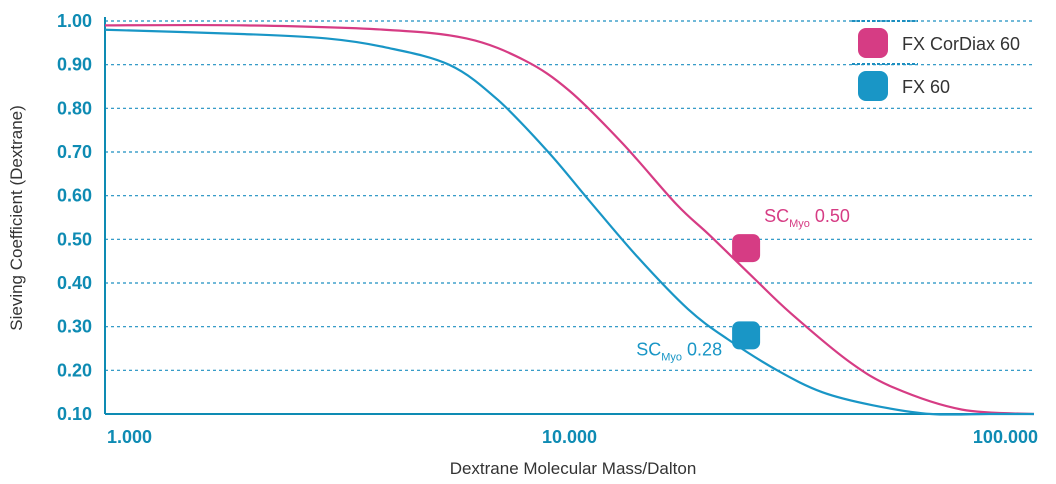  I want to click on legend-label: FX 60, so click(926, 87).